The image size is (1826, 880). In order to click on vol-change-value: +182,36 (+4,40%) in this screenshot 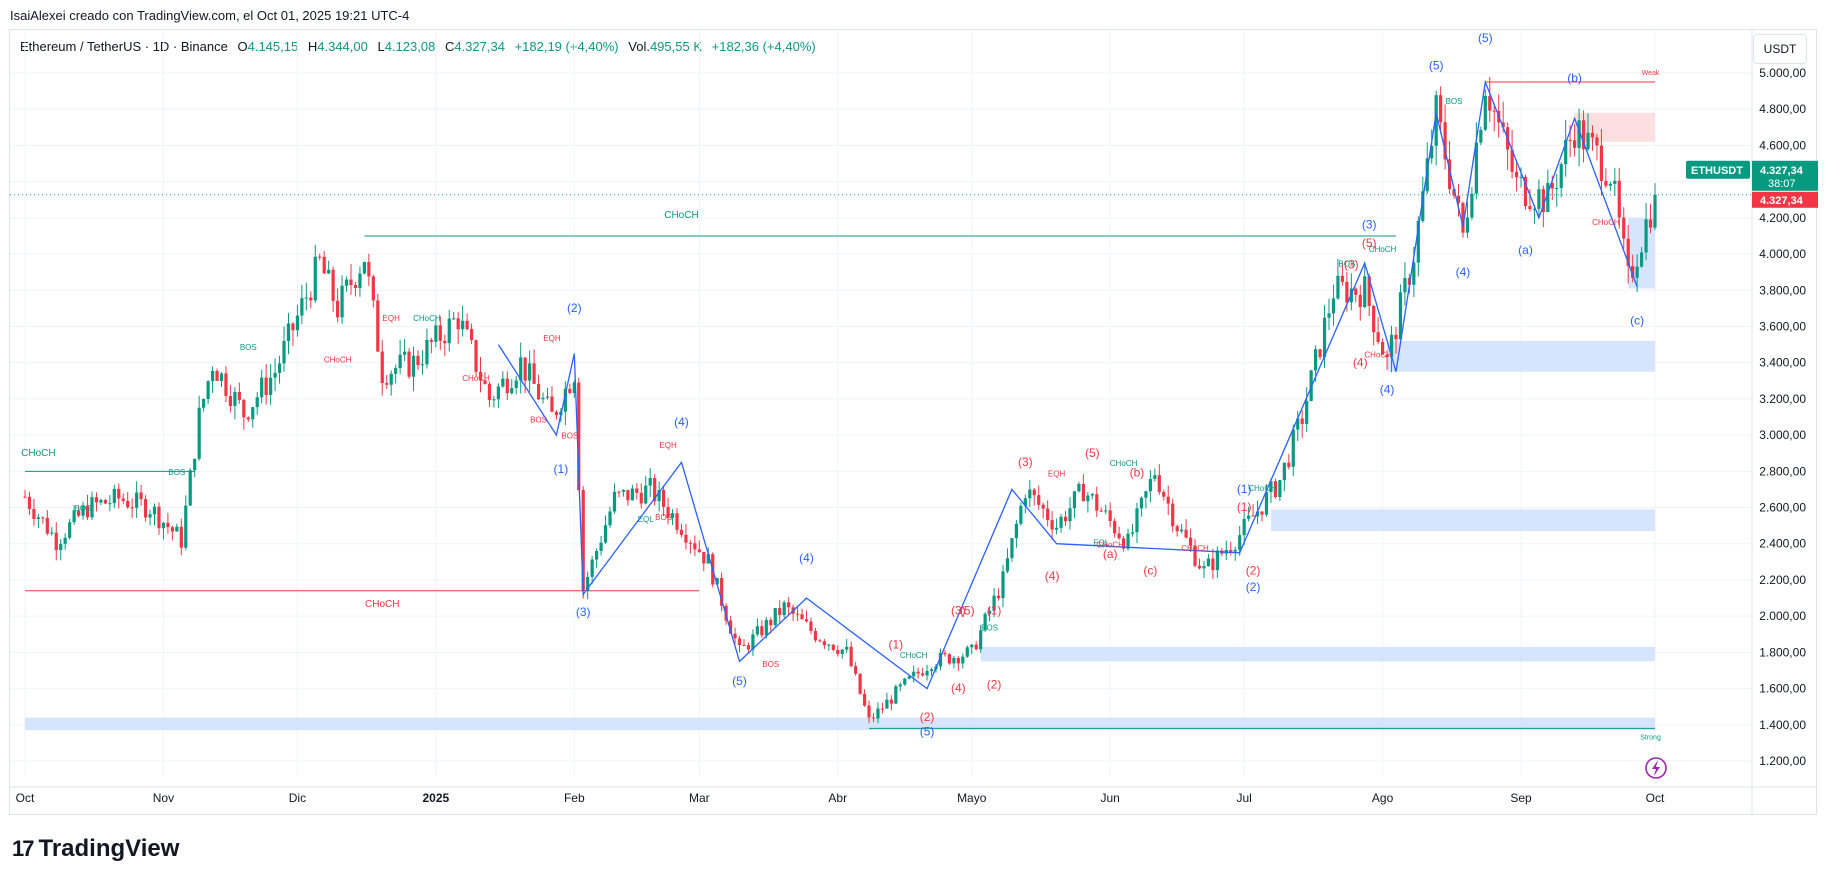, I will do `click(763, 46)`.